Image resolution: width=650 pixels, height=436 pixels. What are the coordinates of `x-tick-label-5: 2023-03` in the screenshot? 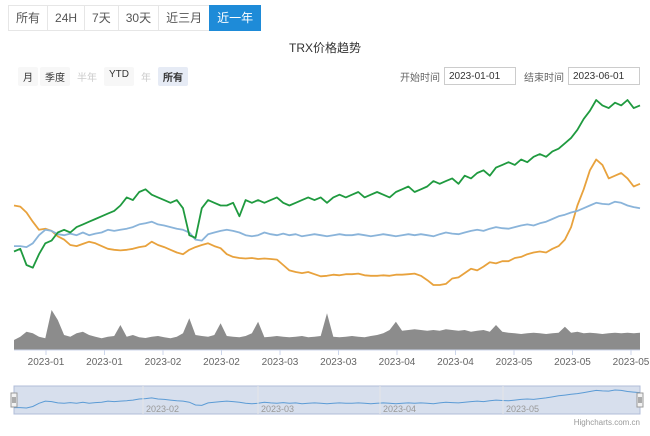 It's located at (338, 362).